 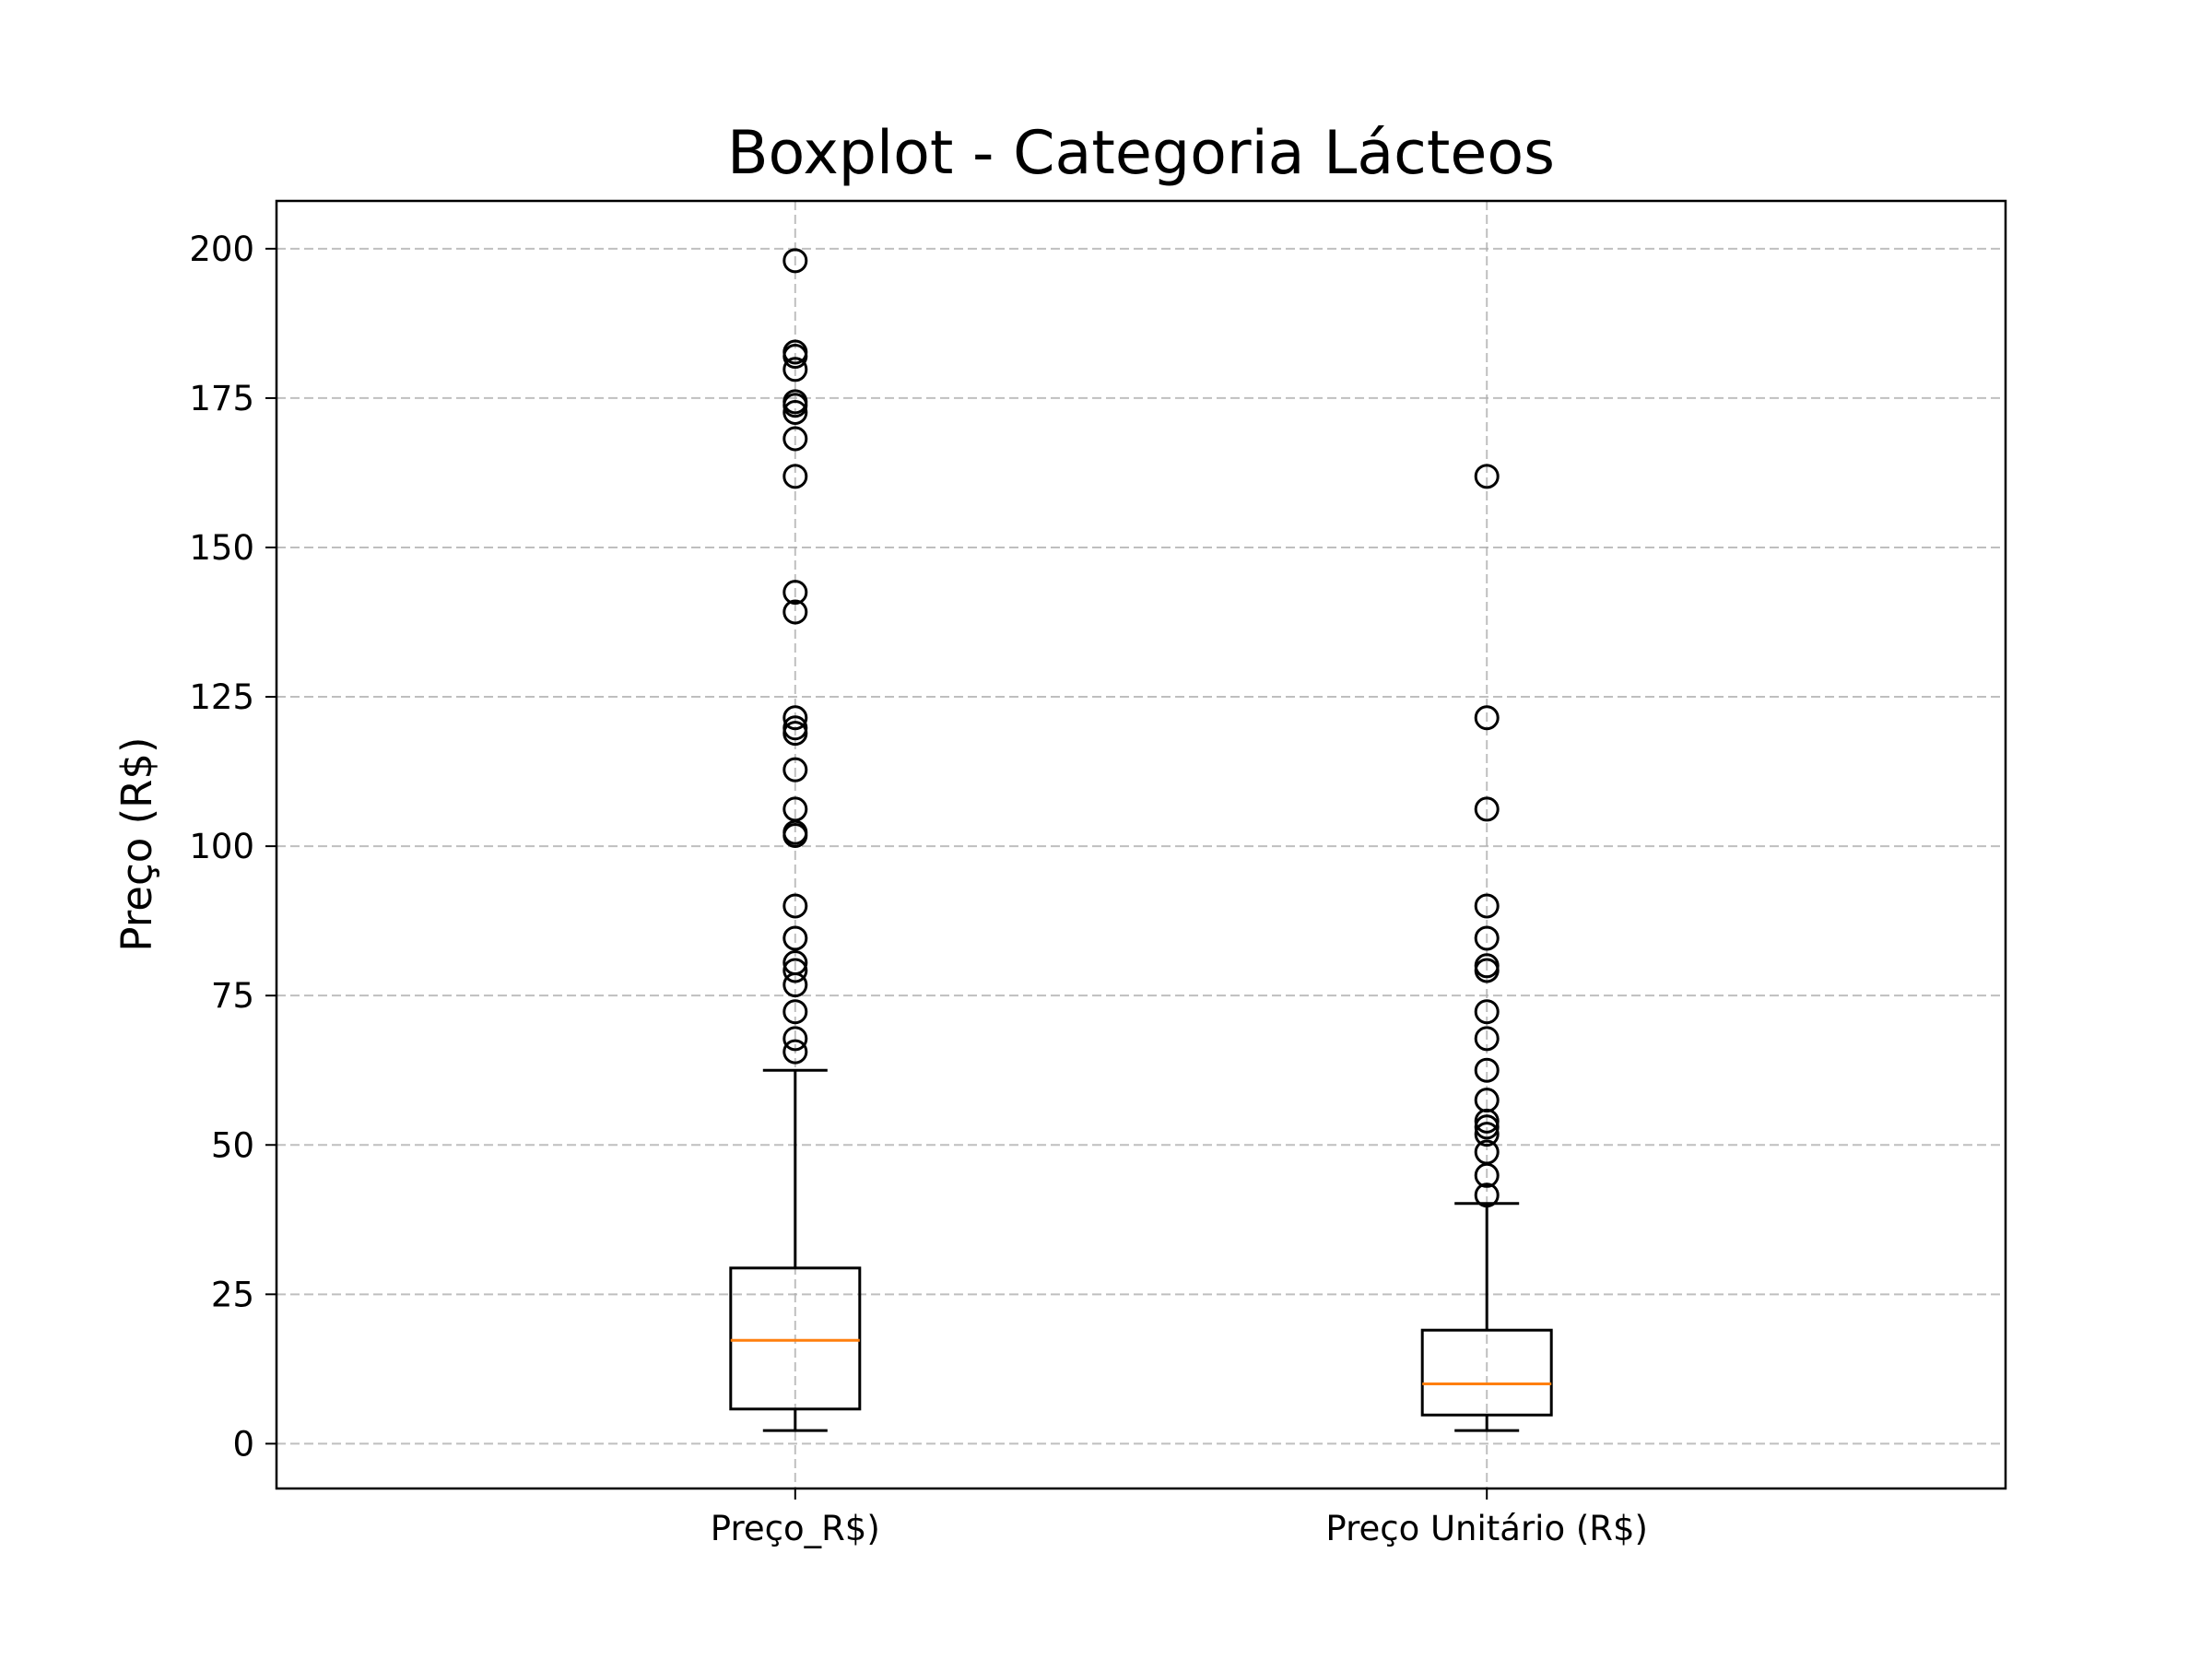 What do you see at coordinates (221, 846) in the screenshot?
I see `y-tick-label: 100` at bounding box center [221, 846].